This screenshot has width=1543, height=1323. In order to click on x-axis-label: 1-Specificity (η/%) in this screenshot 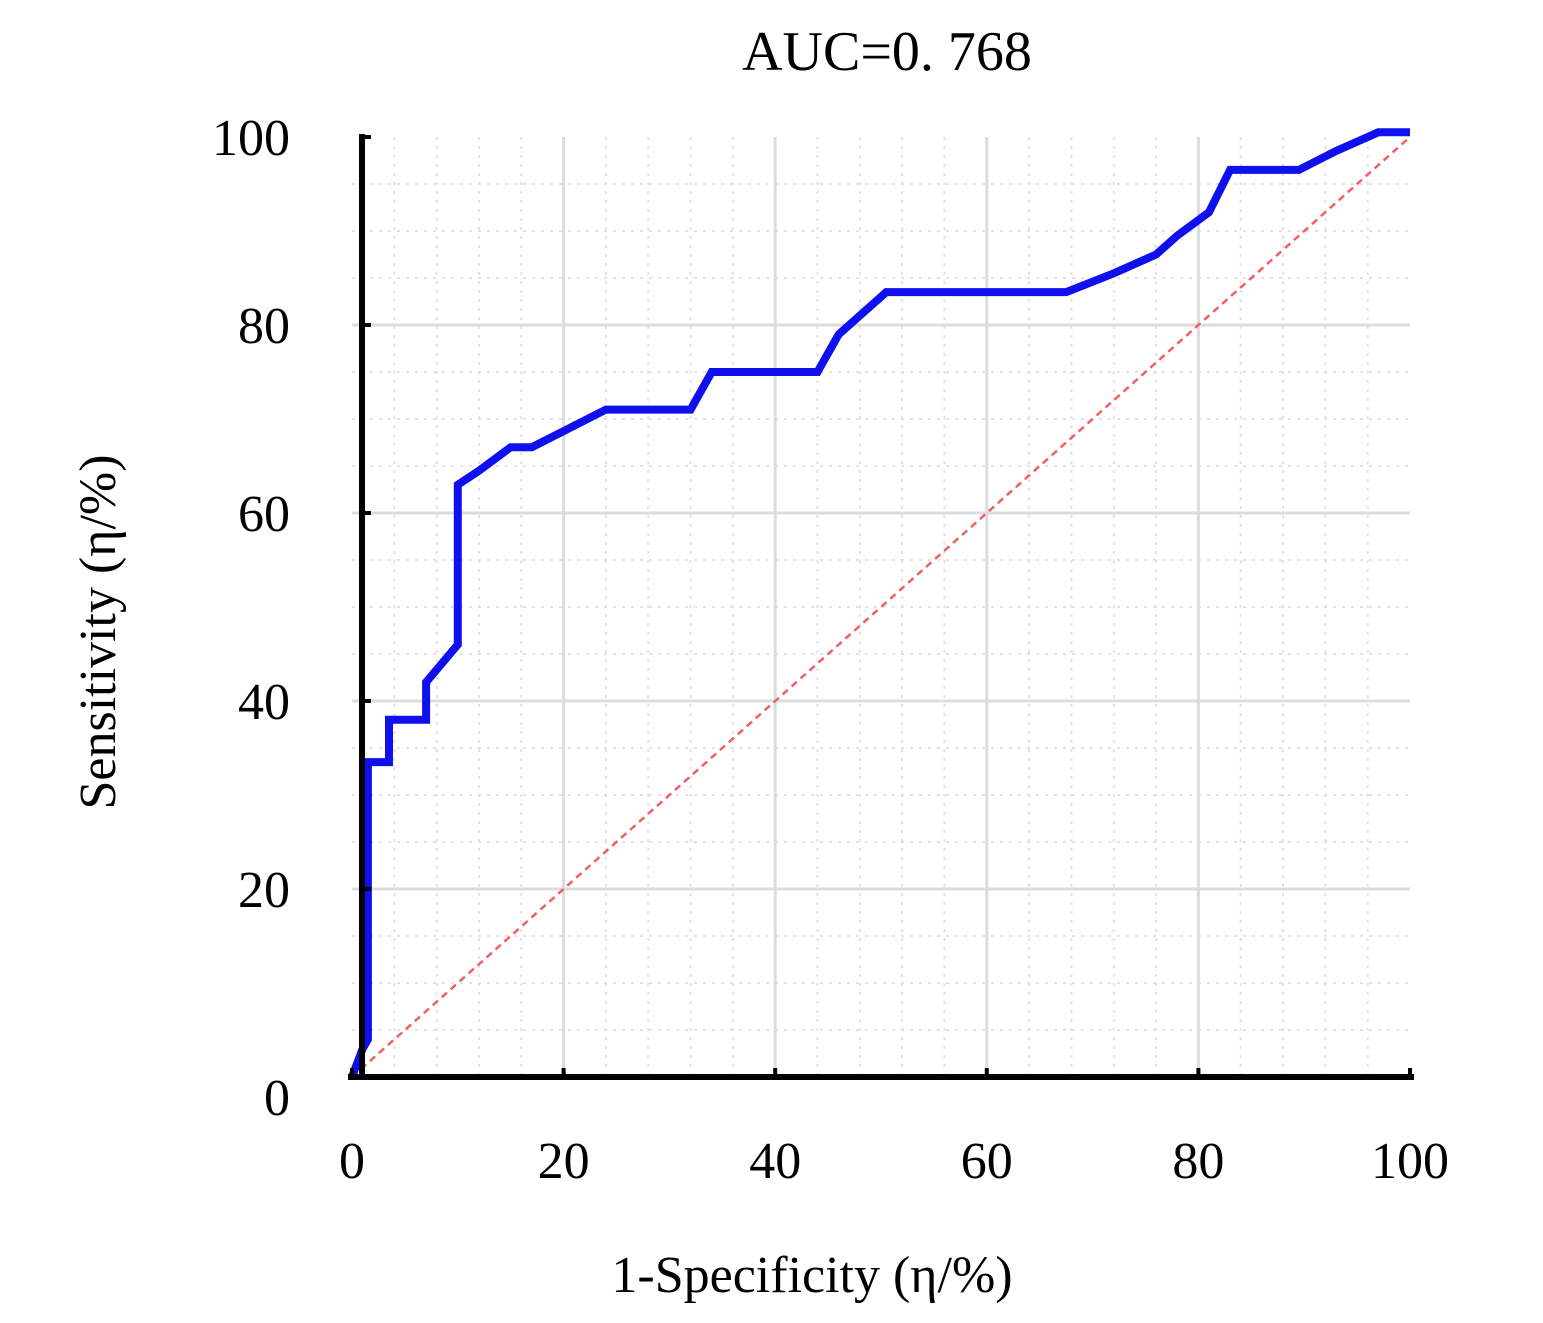, I will do `click(811, 1275)`.